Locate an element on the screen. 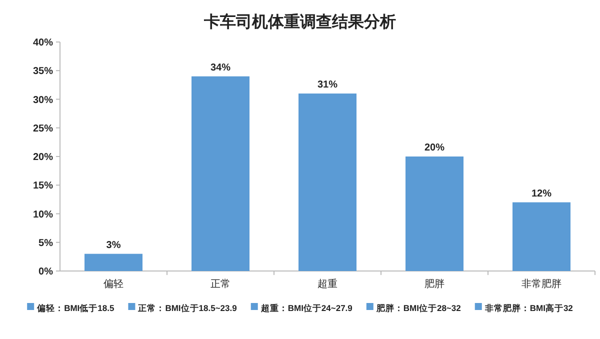 This screenshot has height=339, width=600. y-tick-label: 5% is located at coordinates (46, 243).